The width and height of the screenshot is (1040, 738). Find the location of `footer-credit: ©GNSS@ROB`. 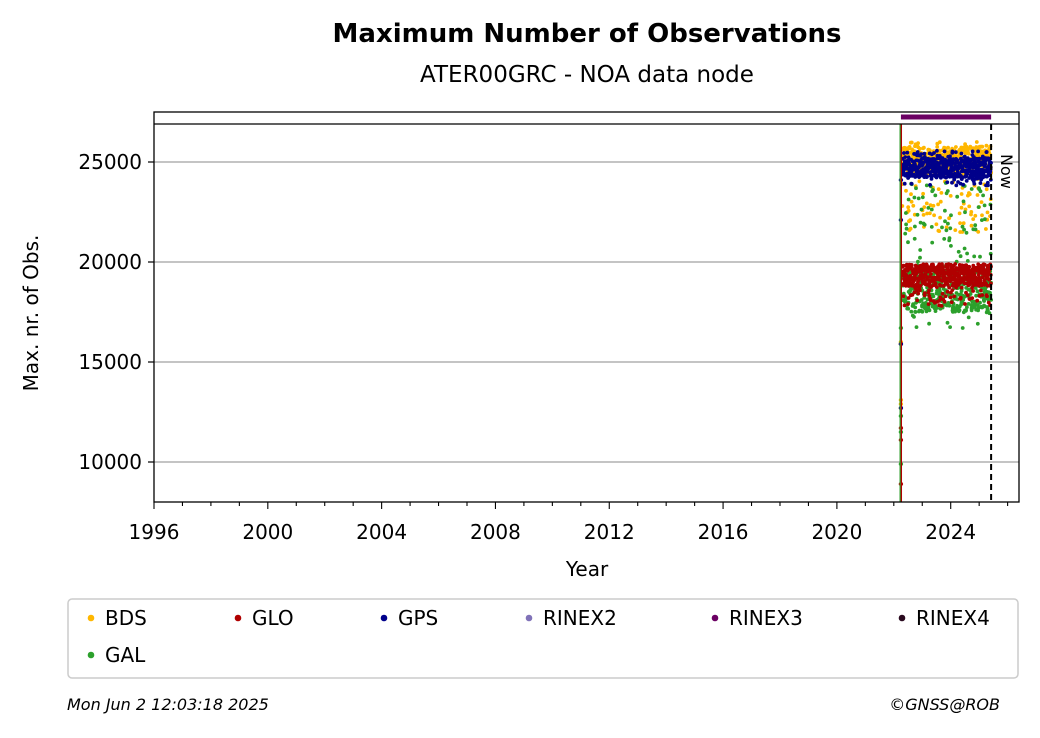

footer-credit: ©GNSS@ROB is located at coordinates (944, 704).